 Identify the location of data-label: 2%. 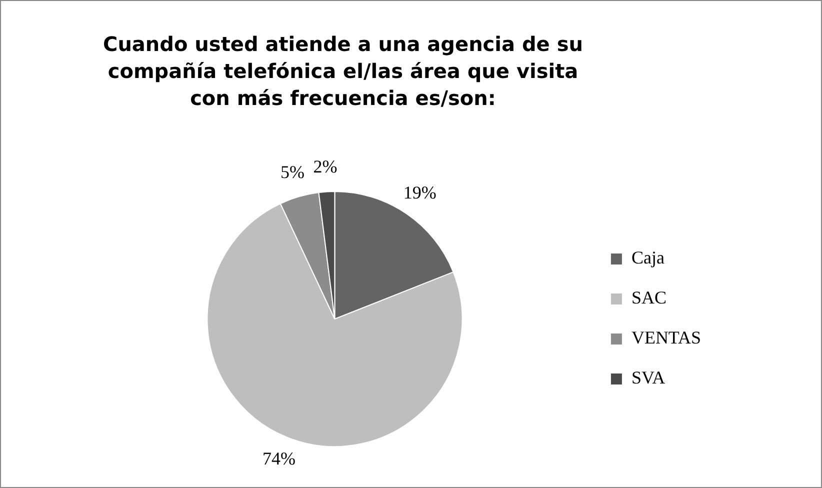
(325, 166).